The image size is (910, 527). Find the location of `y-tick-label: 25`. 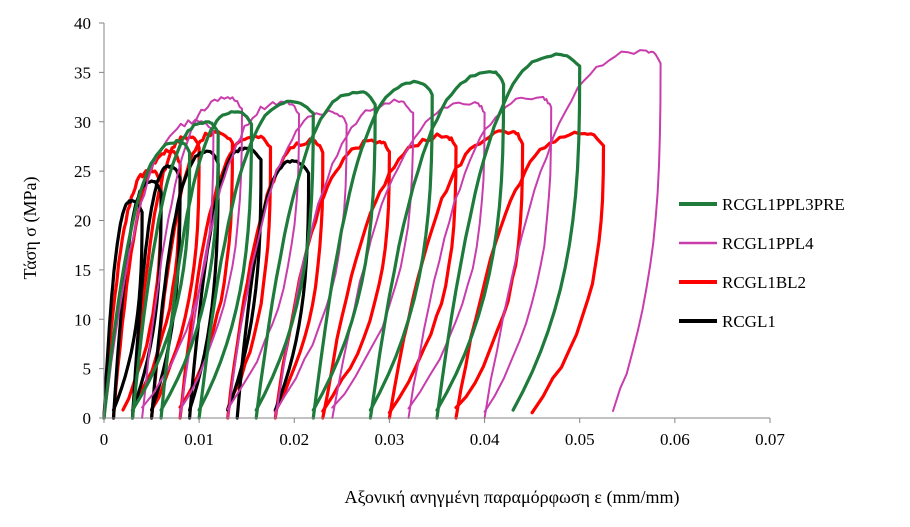

y-tick-label: 25 is located at coordinates (82, 171).